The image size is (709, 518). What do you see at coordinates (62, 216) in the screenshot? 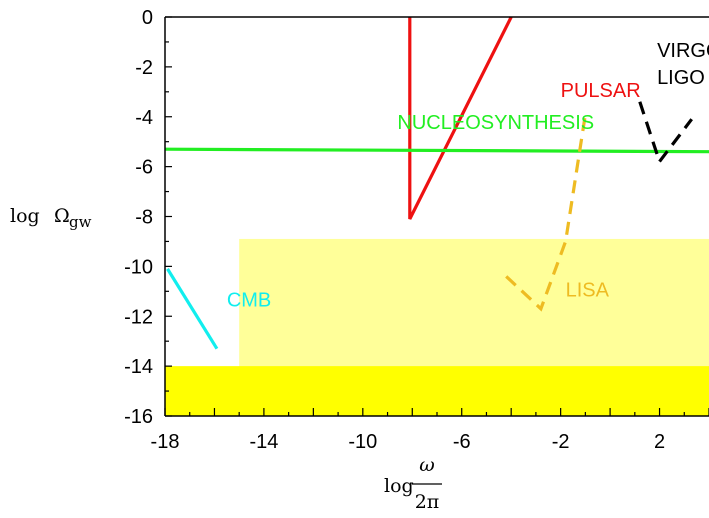
I see `y-axis-title-symbol: Ω` at bounding box center [62, 216].